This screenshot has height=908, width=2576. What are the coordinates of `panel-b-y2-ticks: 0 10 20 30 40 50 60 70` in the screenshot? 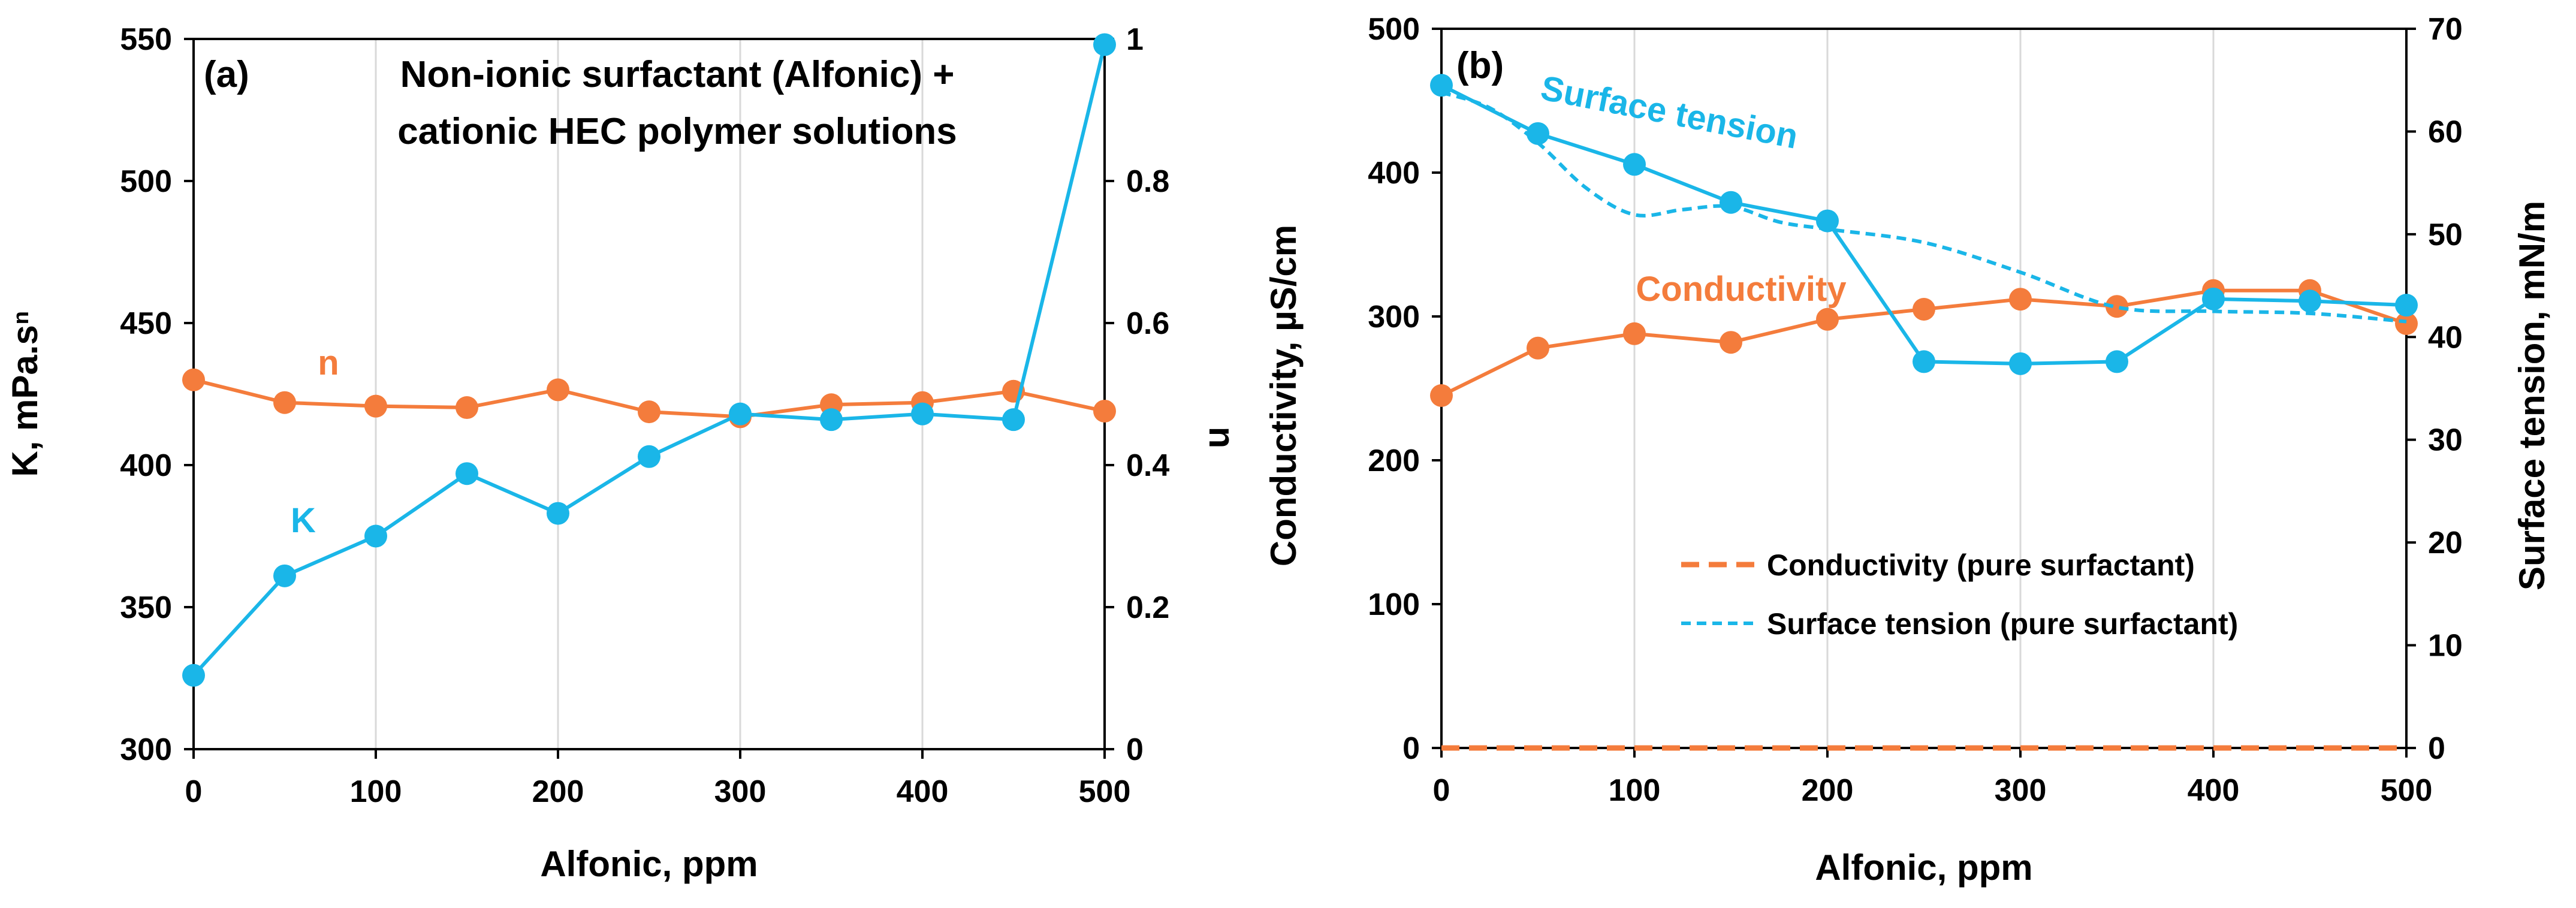 It's located at (2434, 389).